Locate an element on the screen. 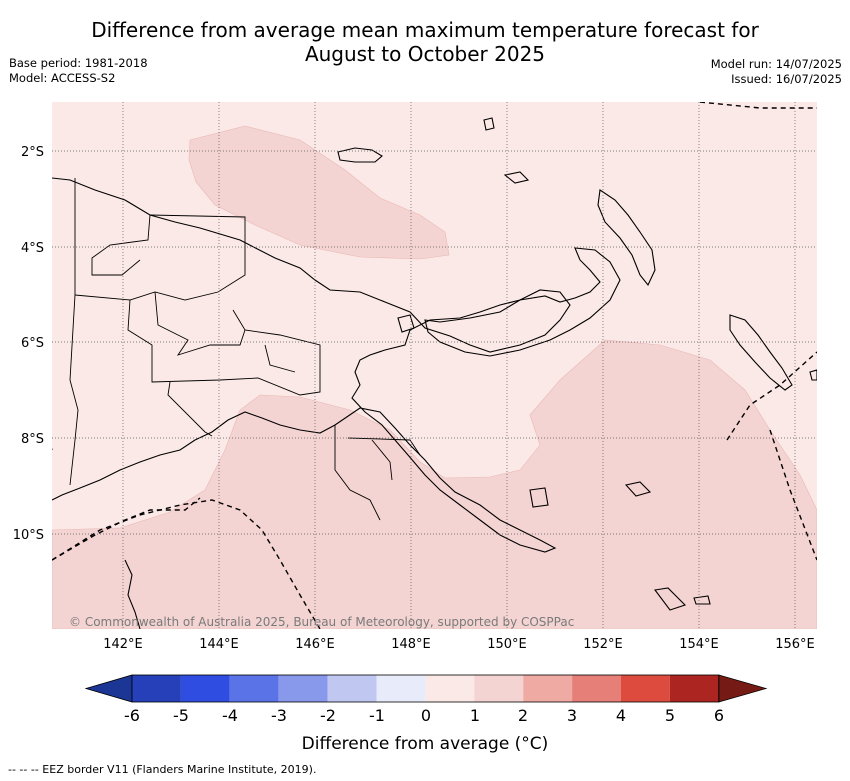 The width and height of the screenshot is (850, 781). colorbar-label-m2: -2 is located at coordinates (328, 715).